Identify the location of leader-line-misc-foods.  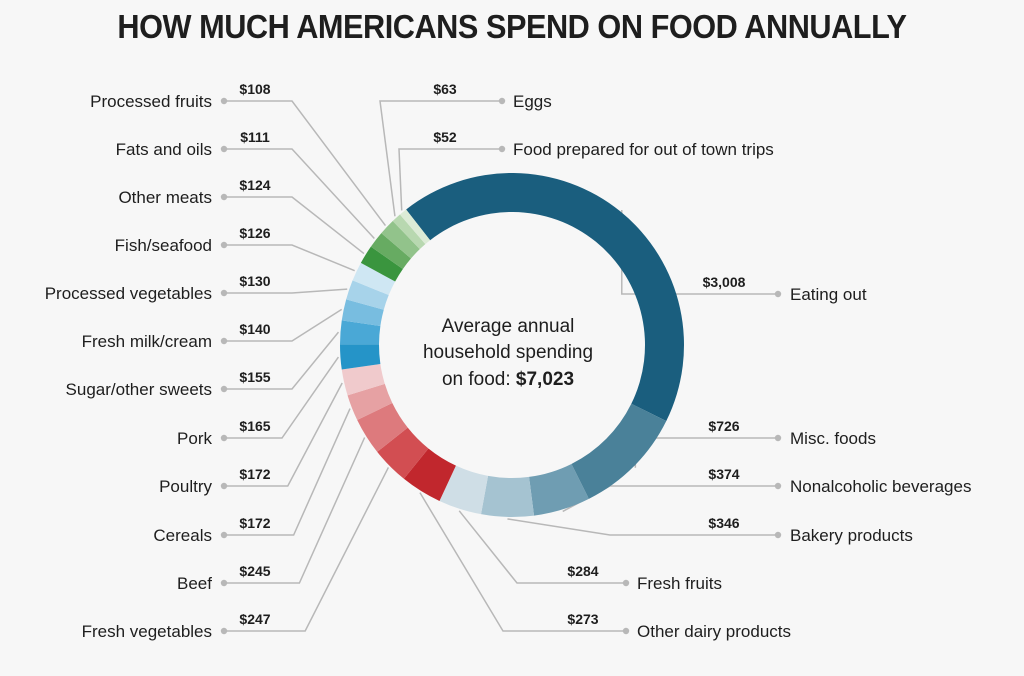
(706, 452).